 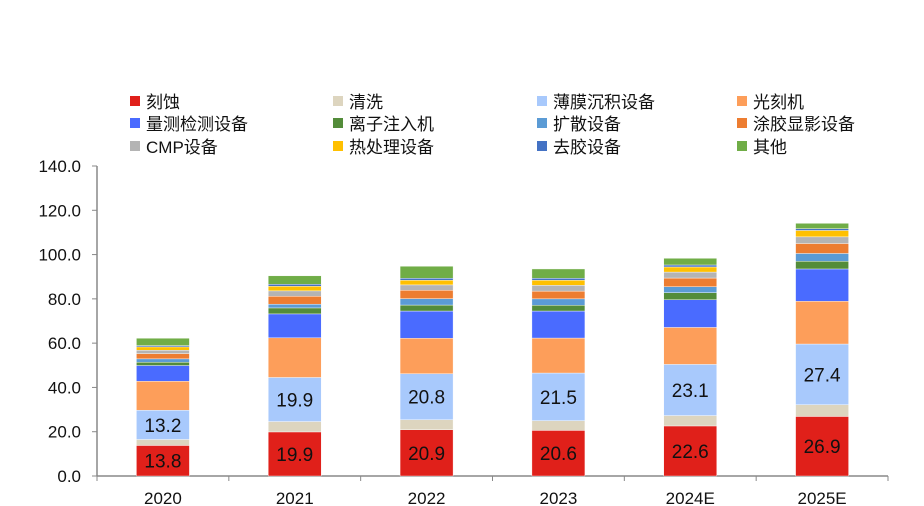 I want to click on legend-item: 热处理设备, so click(x=383, y=145).